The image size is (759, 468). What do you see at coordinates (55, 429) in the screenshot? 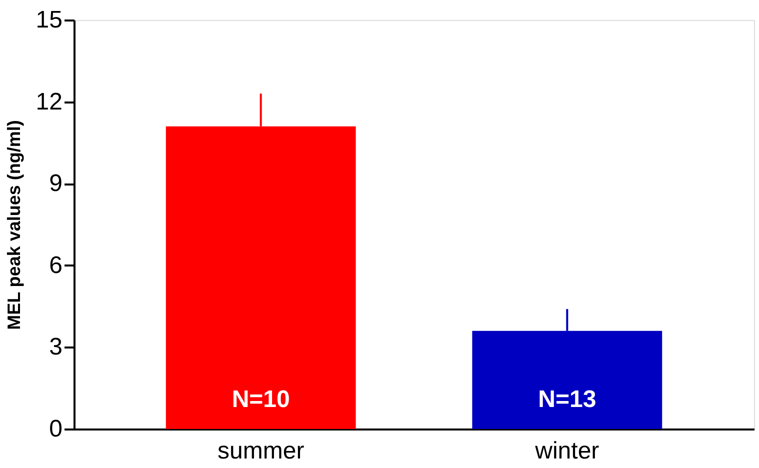
I see `y-tick-label: 0` at bounding box center [55, 429].